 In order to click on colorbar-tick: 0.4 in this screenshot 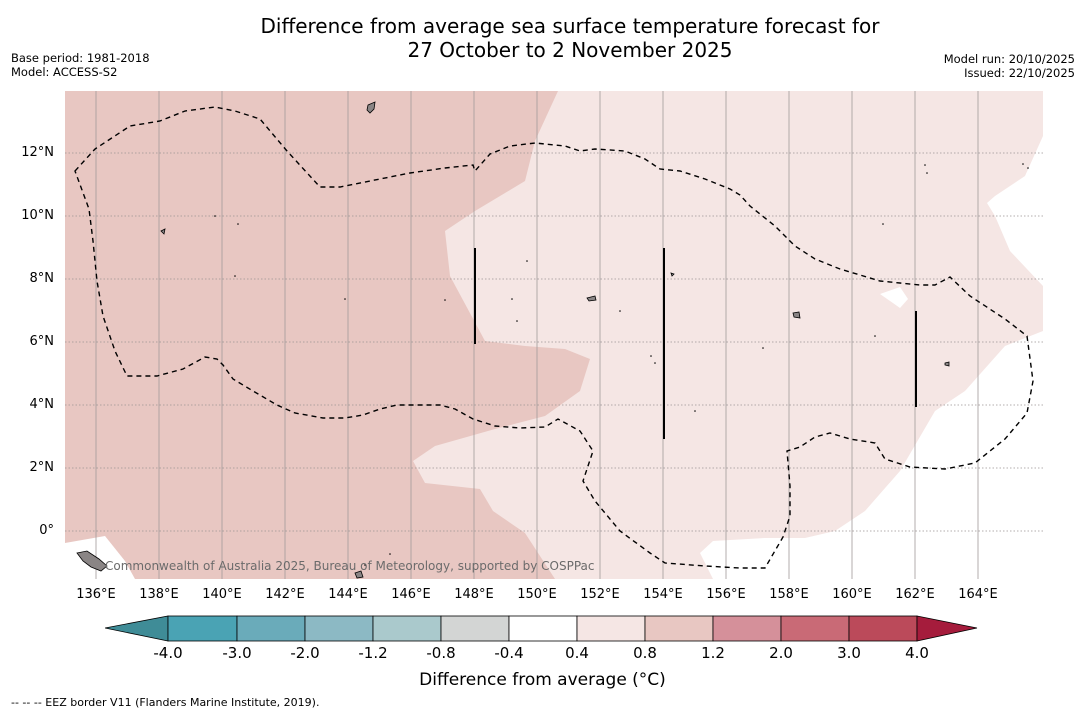, I will do `click(577, 653)`.